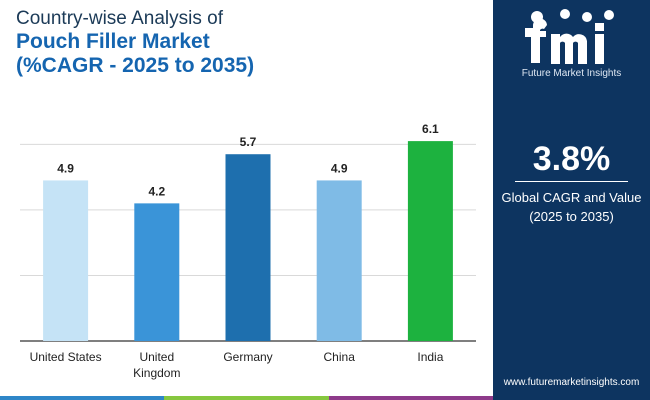 This screenshot has width=650, height=400. Describe the element at coordinates (571, 382) in the screenshot. I see `website-link: www.futuremarketinsights.com` at that location.